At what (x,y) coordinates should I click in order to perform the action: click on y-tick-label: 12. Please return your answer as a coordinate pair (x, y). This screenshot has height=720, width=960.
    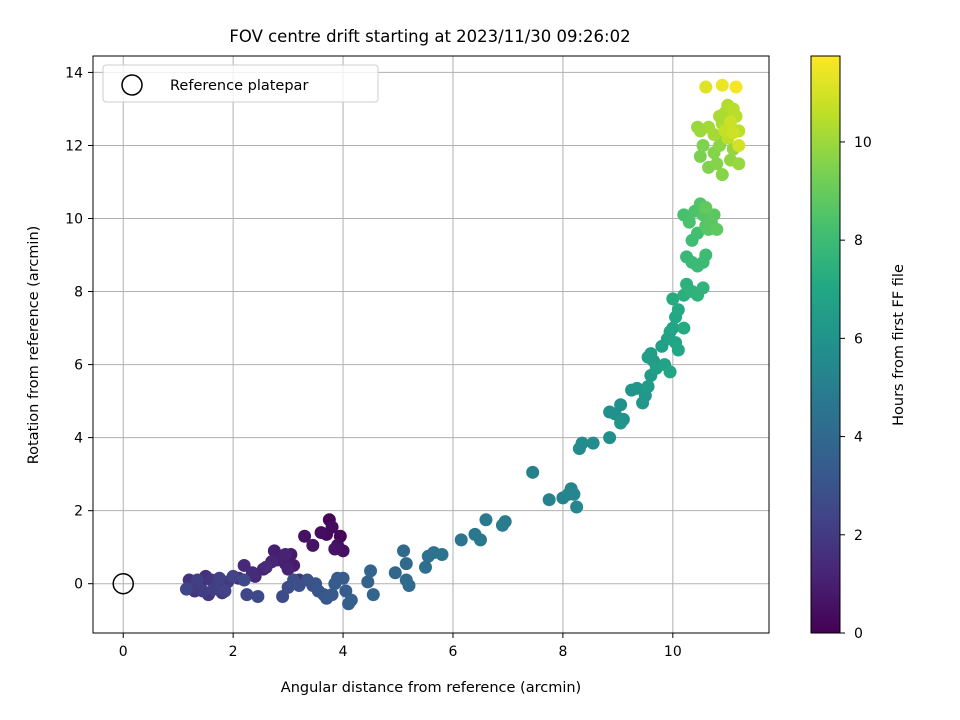
    Looking at the image, I should click on (74, 146).